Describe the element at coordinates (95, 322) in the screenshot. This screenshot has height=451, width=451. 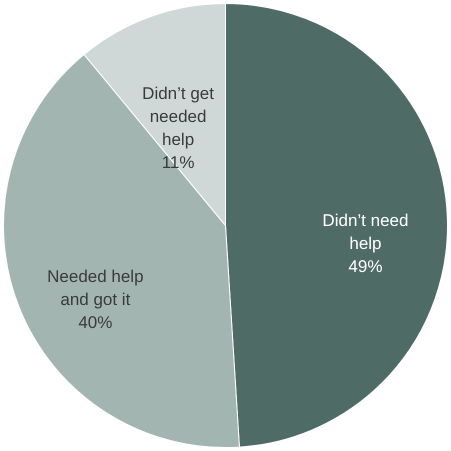
I see `data-label: 40%` at that location.